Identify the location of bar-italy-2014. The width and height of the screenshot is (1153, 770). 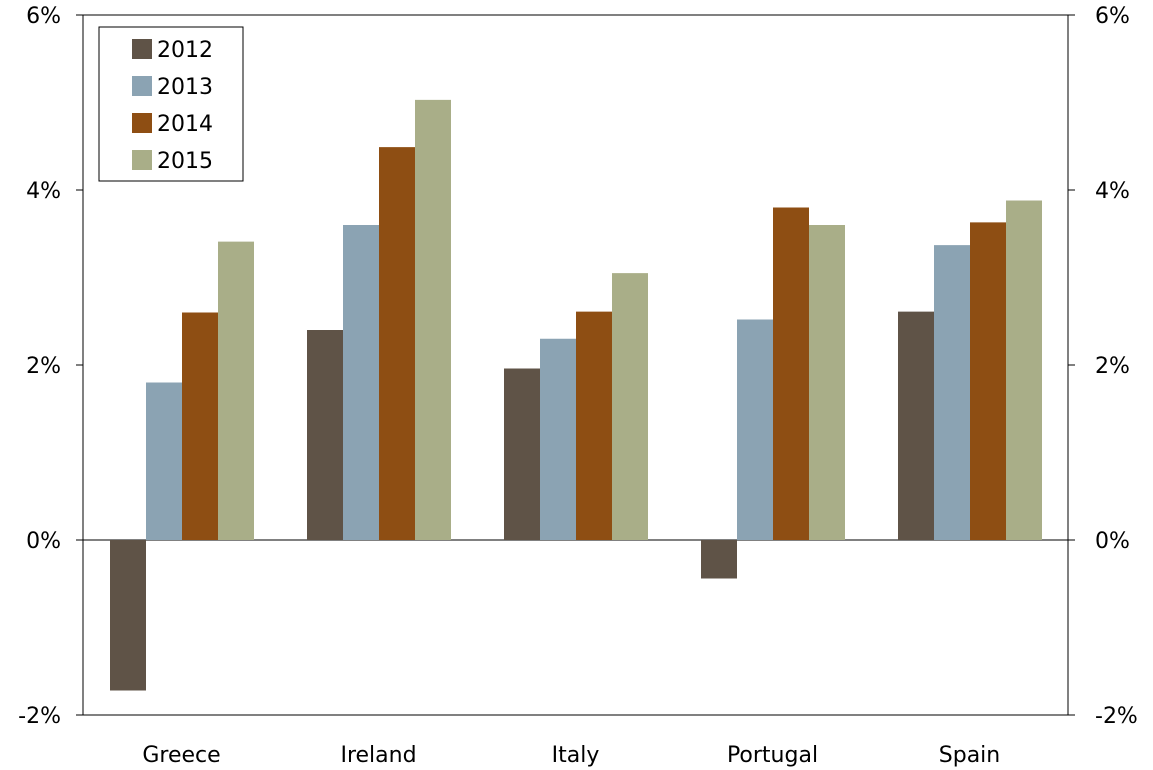
(594, 425).